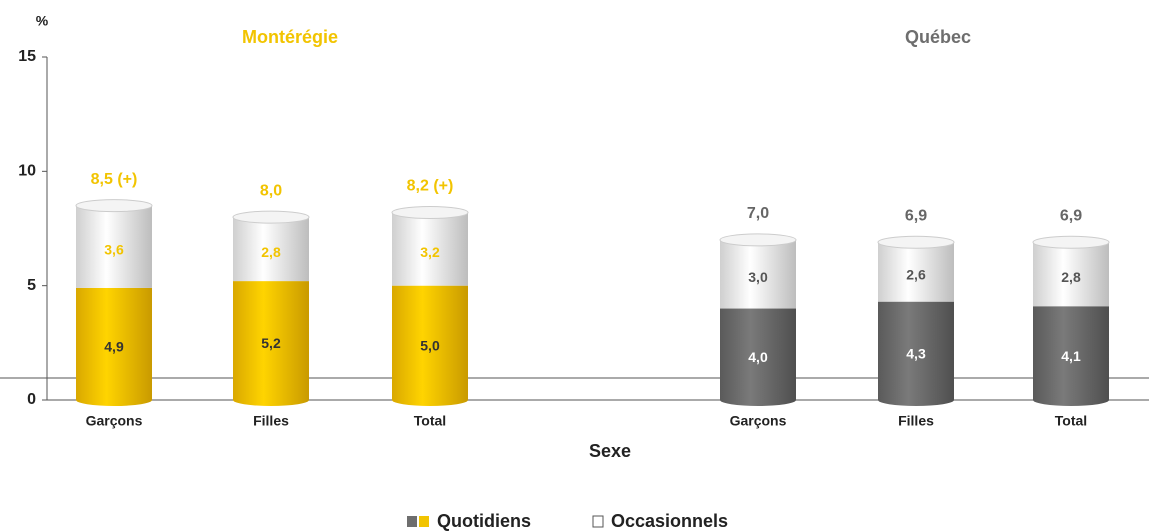  Describe the element at coordinates (27, 56) in the screenshot. I see `y-tick-label: 15` at that location.